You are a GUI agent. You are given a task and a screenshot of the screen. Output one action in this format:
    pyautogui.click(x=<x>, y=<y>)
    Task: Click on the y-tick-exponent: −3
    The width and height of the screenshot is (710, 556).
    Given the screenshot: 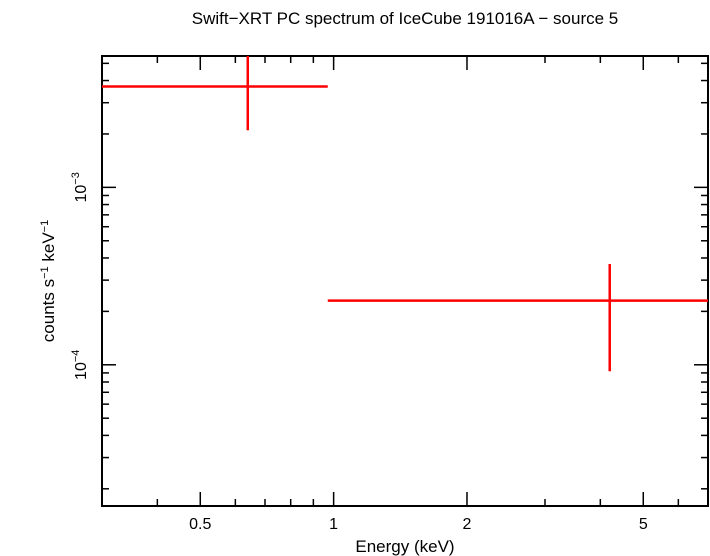 What is the action you would take?
    pyautogui.click(x=76, y=178)
    